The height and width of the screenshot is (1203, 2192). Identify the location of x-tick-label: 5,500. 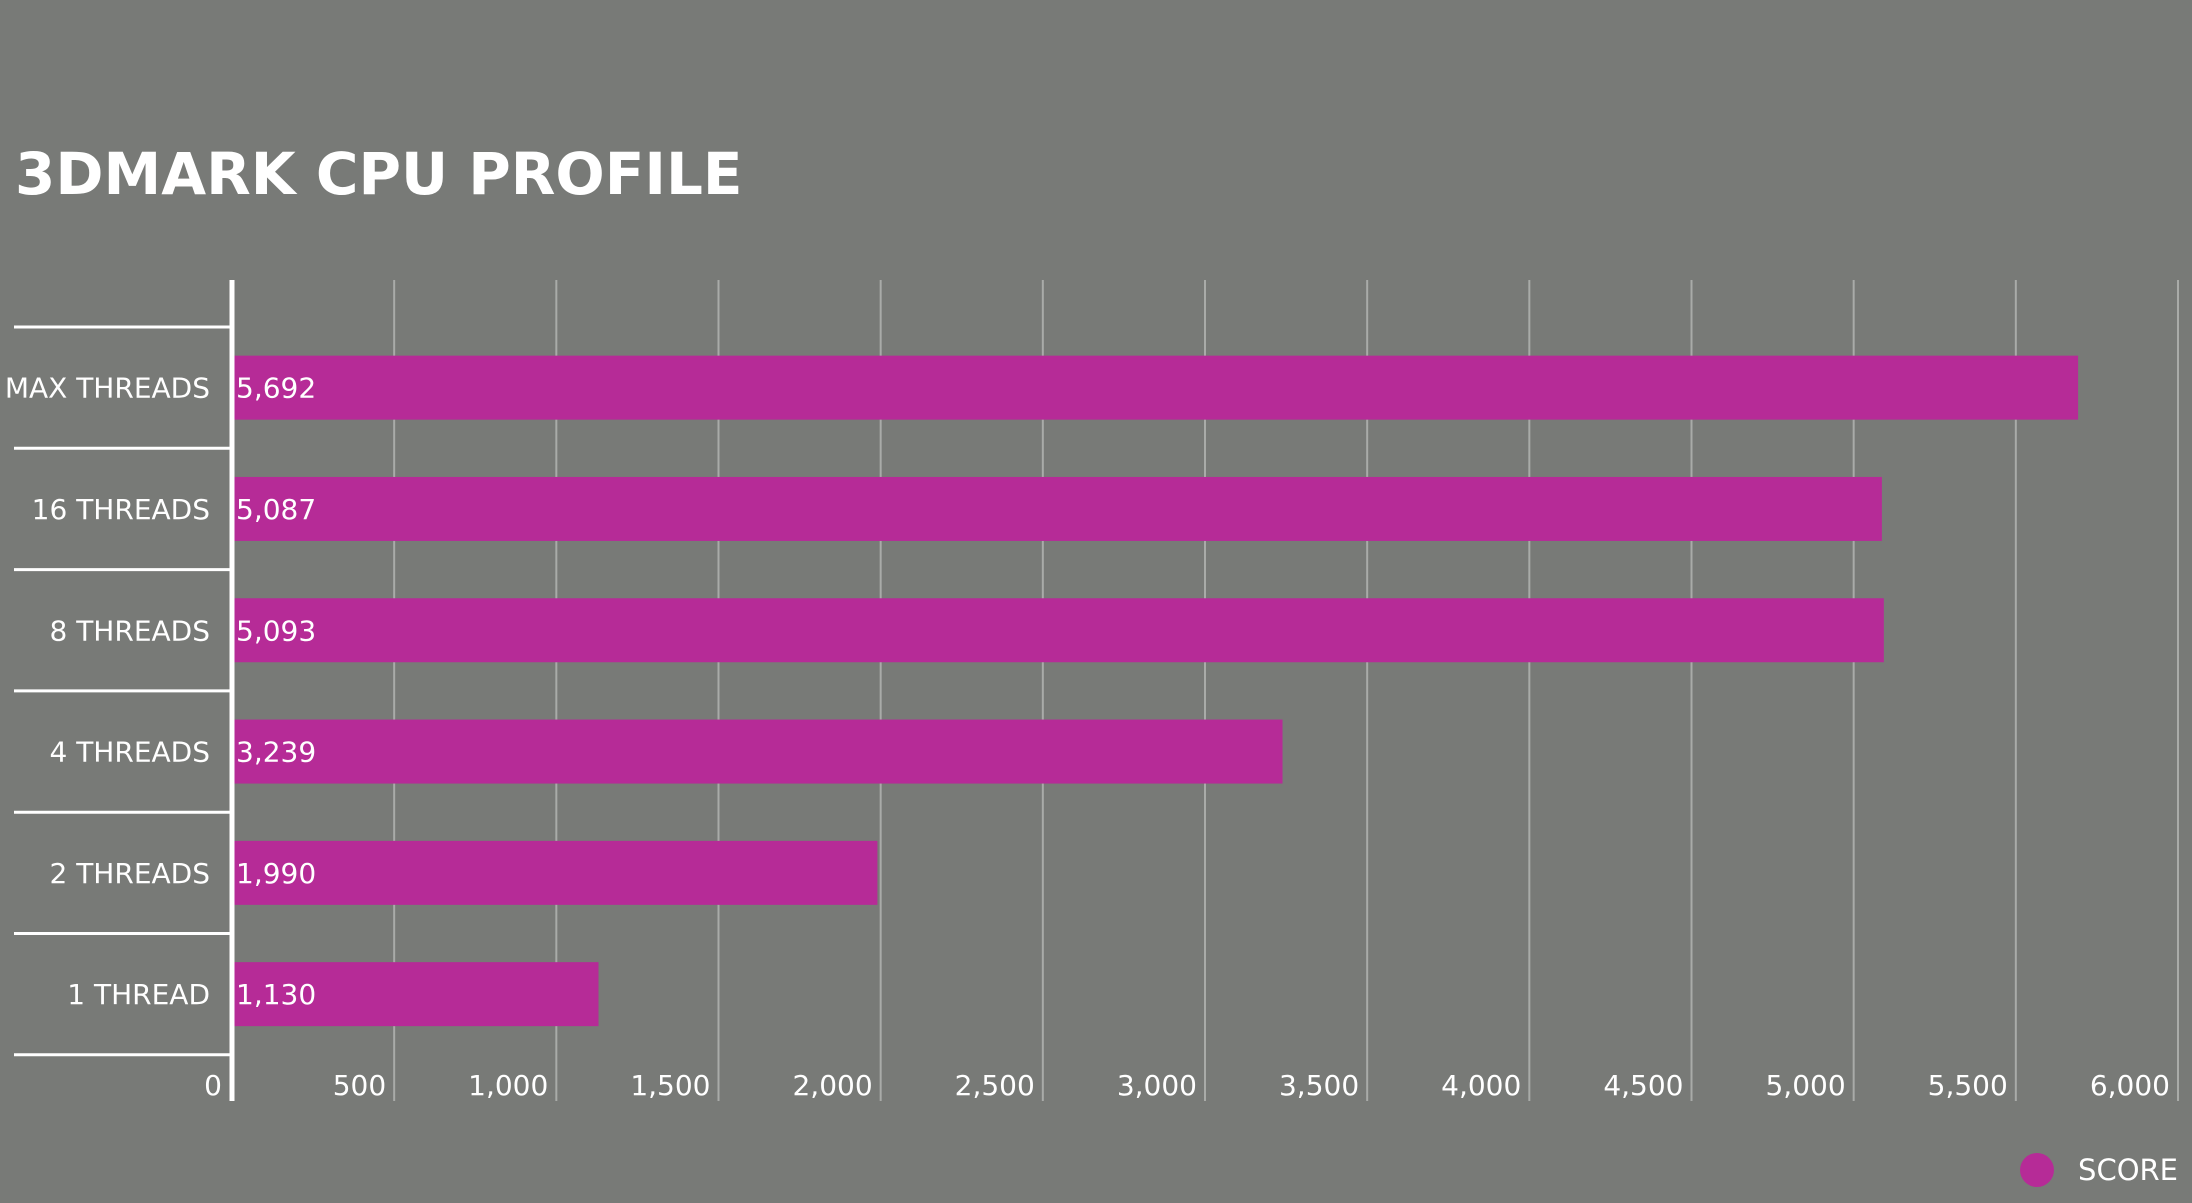
(1968, 1085).